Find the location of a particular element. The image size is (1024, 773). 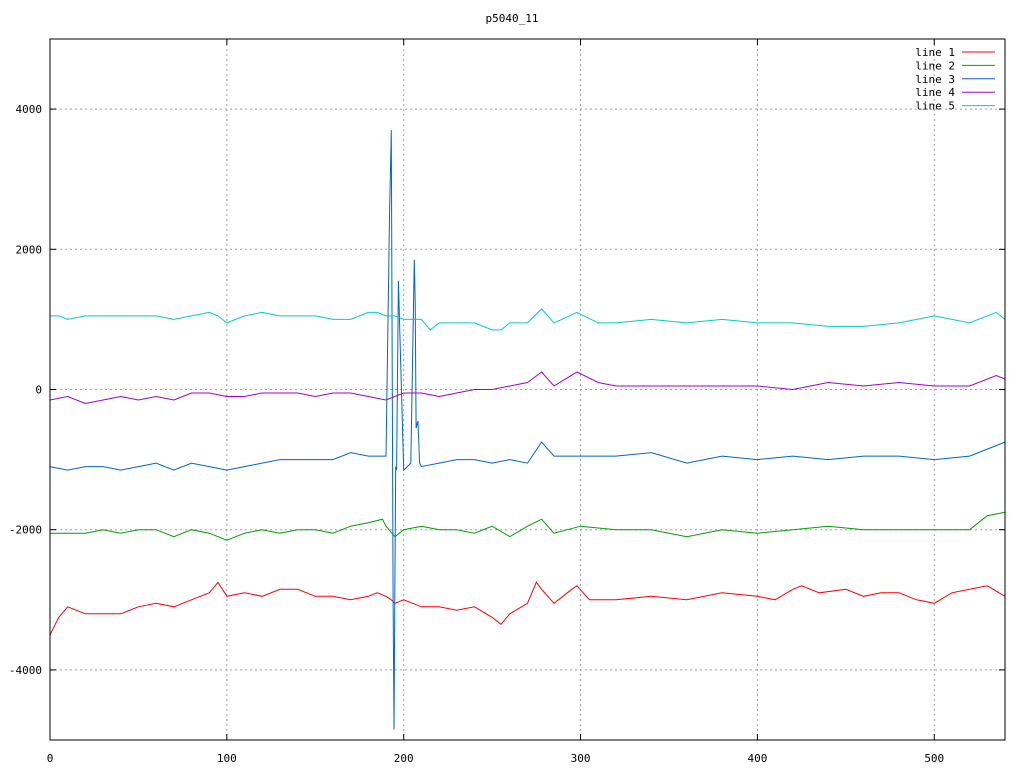

y-tick-label: -4000 is located at coordinates (25, 670).